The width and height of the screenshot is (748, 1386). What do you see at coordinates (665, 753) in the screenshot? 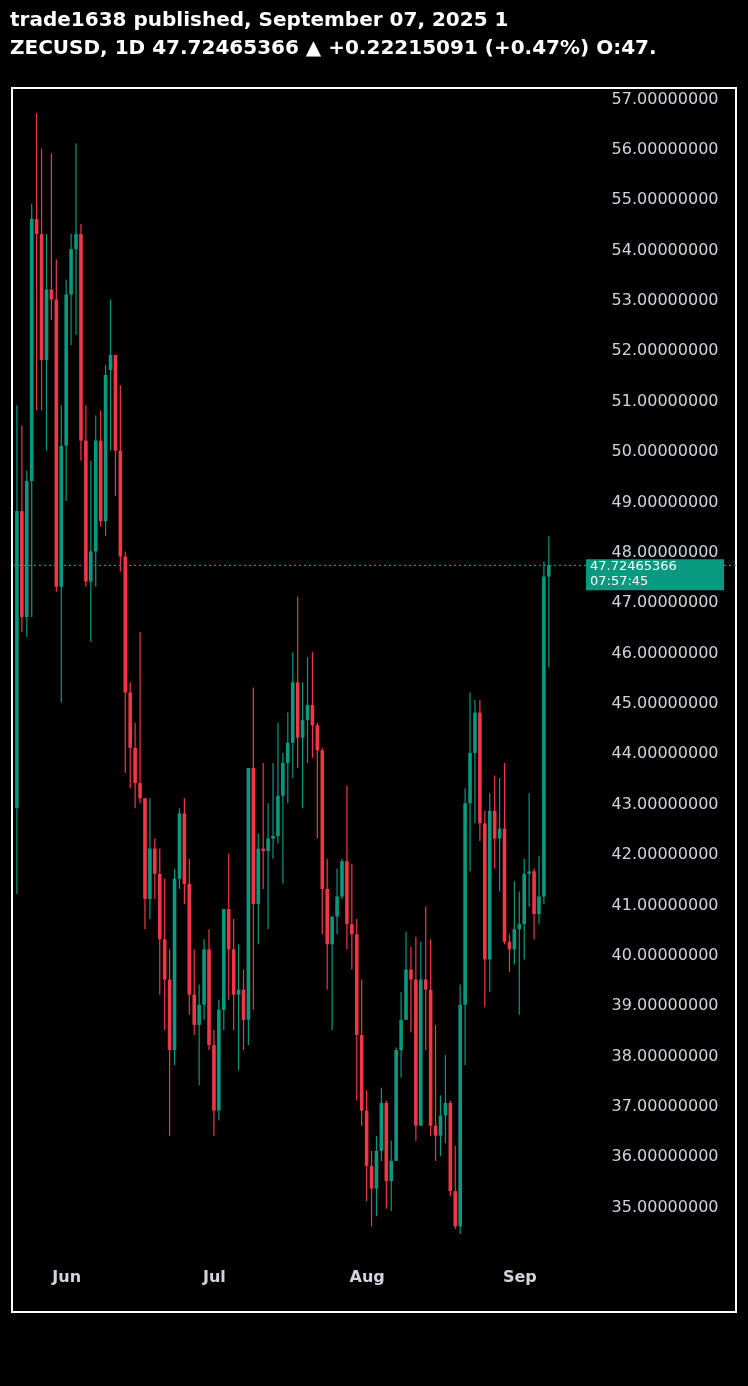
I see `y-tick-label: 44.00000000` at bounding box center [665, 753].